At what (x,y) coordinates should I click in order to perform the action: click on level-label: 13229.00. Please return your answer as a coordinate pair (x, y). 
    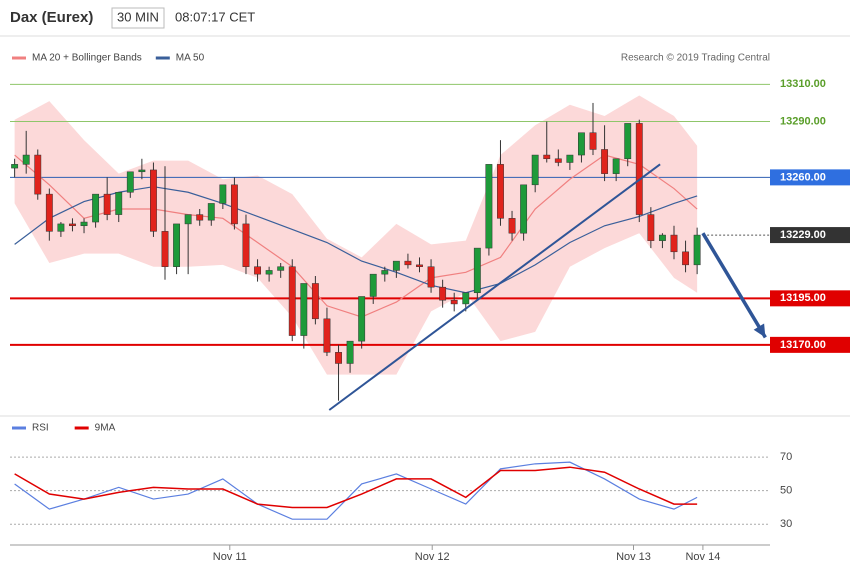
    Looking at the image, I should click on (803, 235).